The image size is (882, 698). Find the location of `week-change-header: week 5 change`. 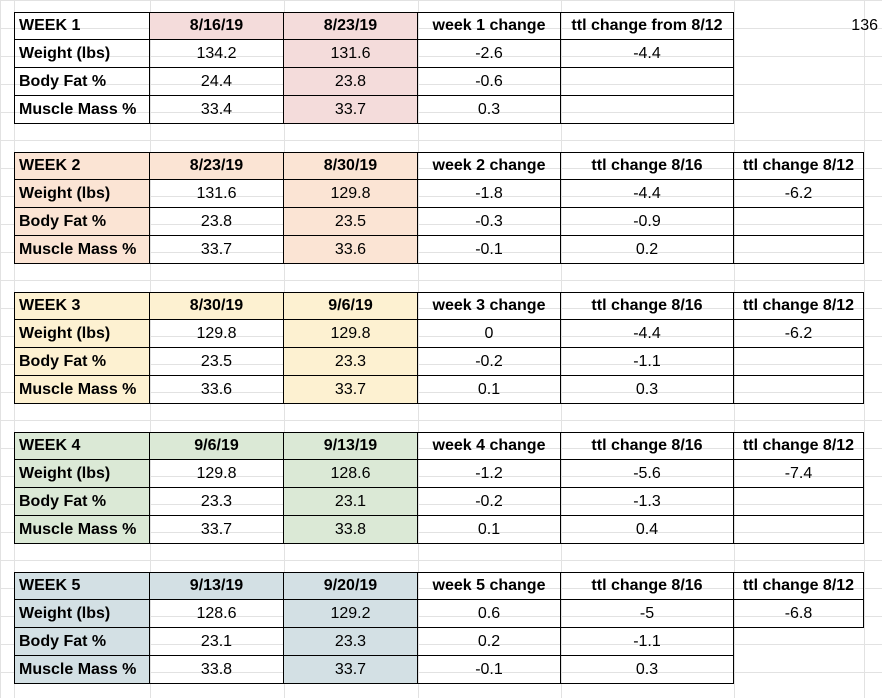

week-change-header: week 5 change is located at coordinates (489, 586).